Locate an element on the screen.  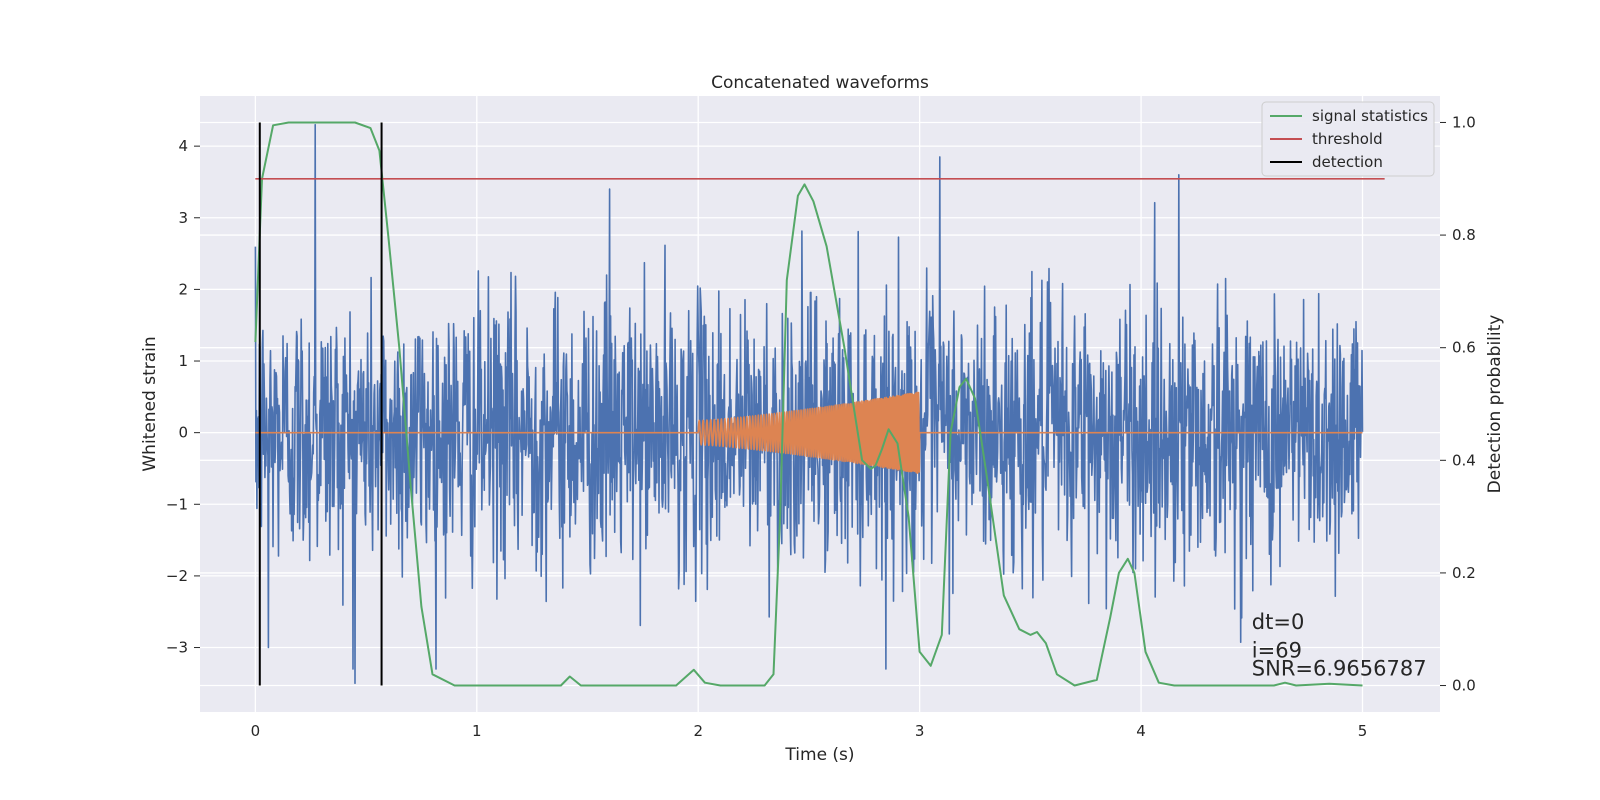
y-tick-label: 3 is located at coordinates (183, 218).